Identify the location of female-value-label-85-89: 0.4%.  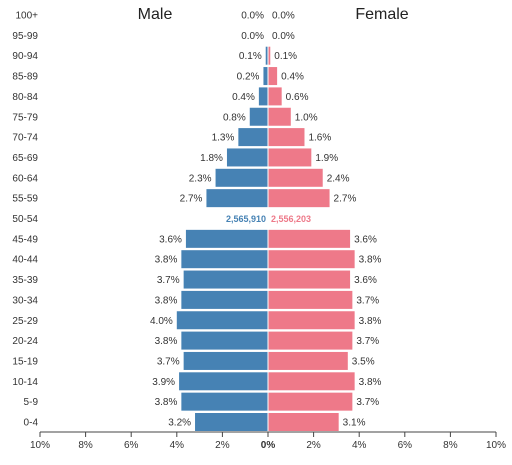
(292, 77).